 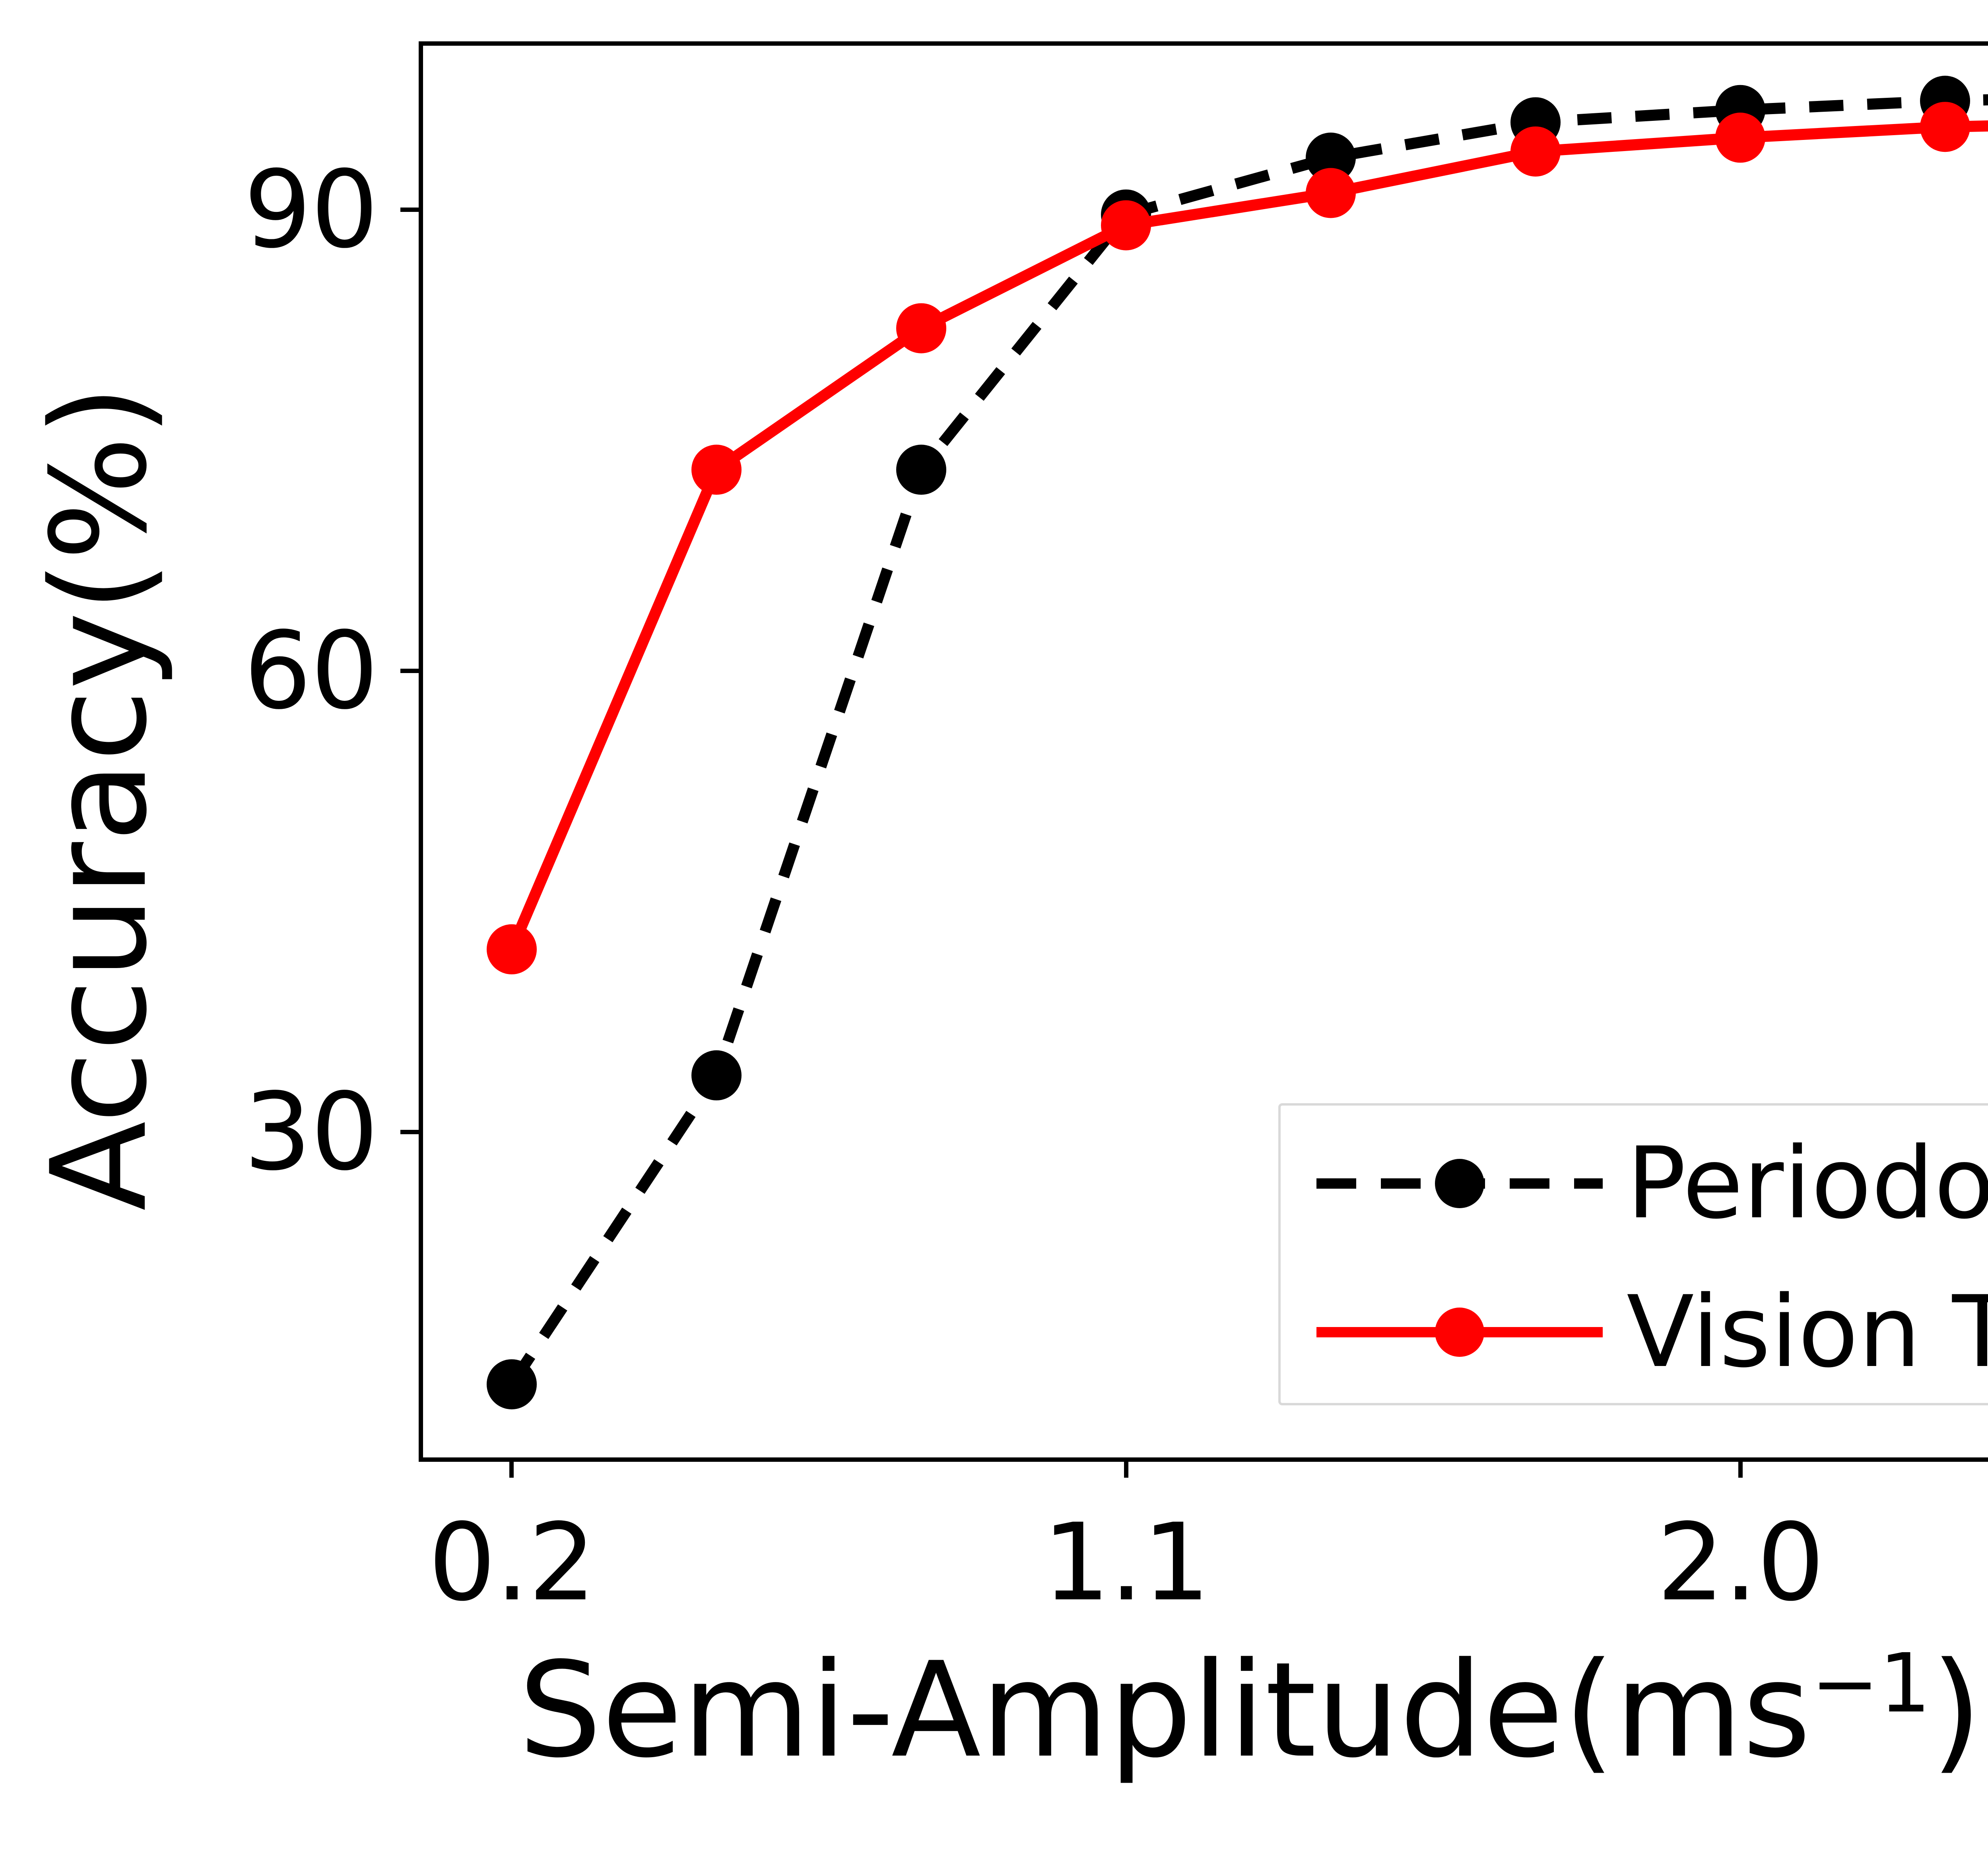 What do you see at coordinates (1807, 1183) in the screenshot?
I see `legend-label-periodogram: Periodogram` at bounding box center [1807, 1183].